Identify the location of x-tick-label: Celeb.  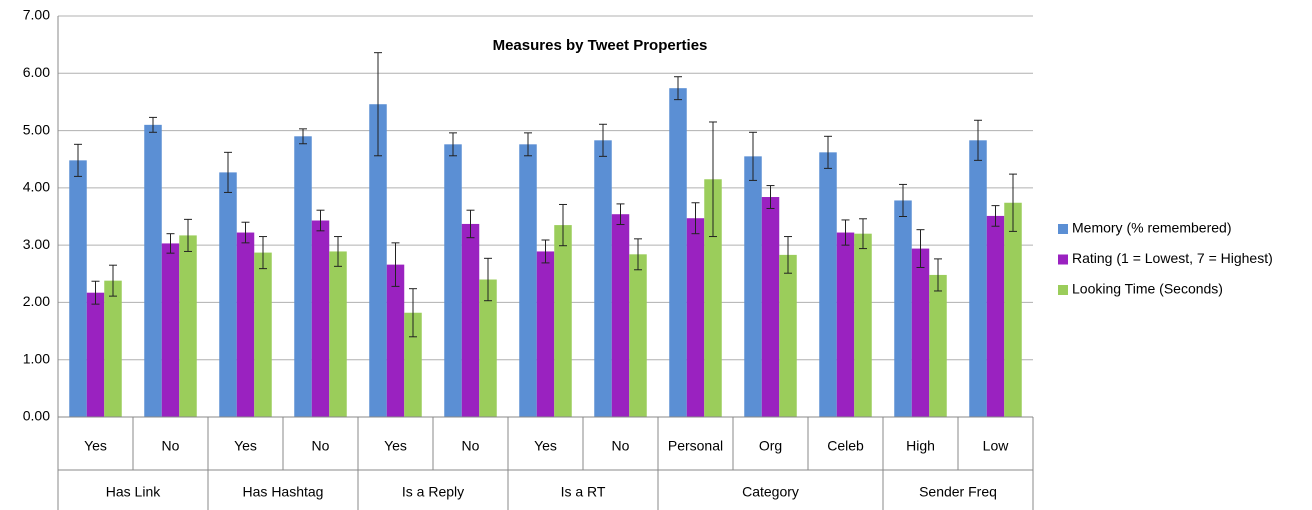
(845, 446).